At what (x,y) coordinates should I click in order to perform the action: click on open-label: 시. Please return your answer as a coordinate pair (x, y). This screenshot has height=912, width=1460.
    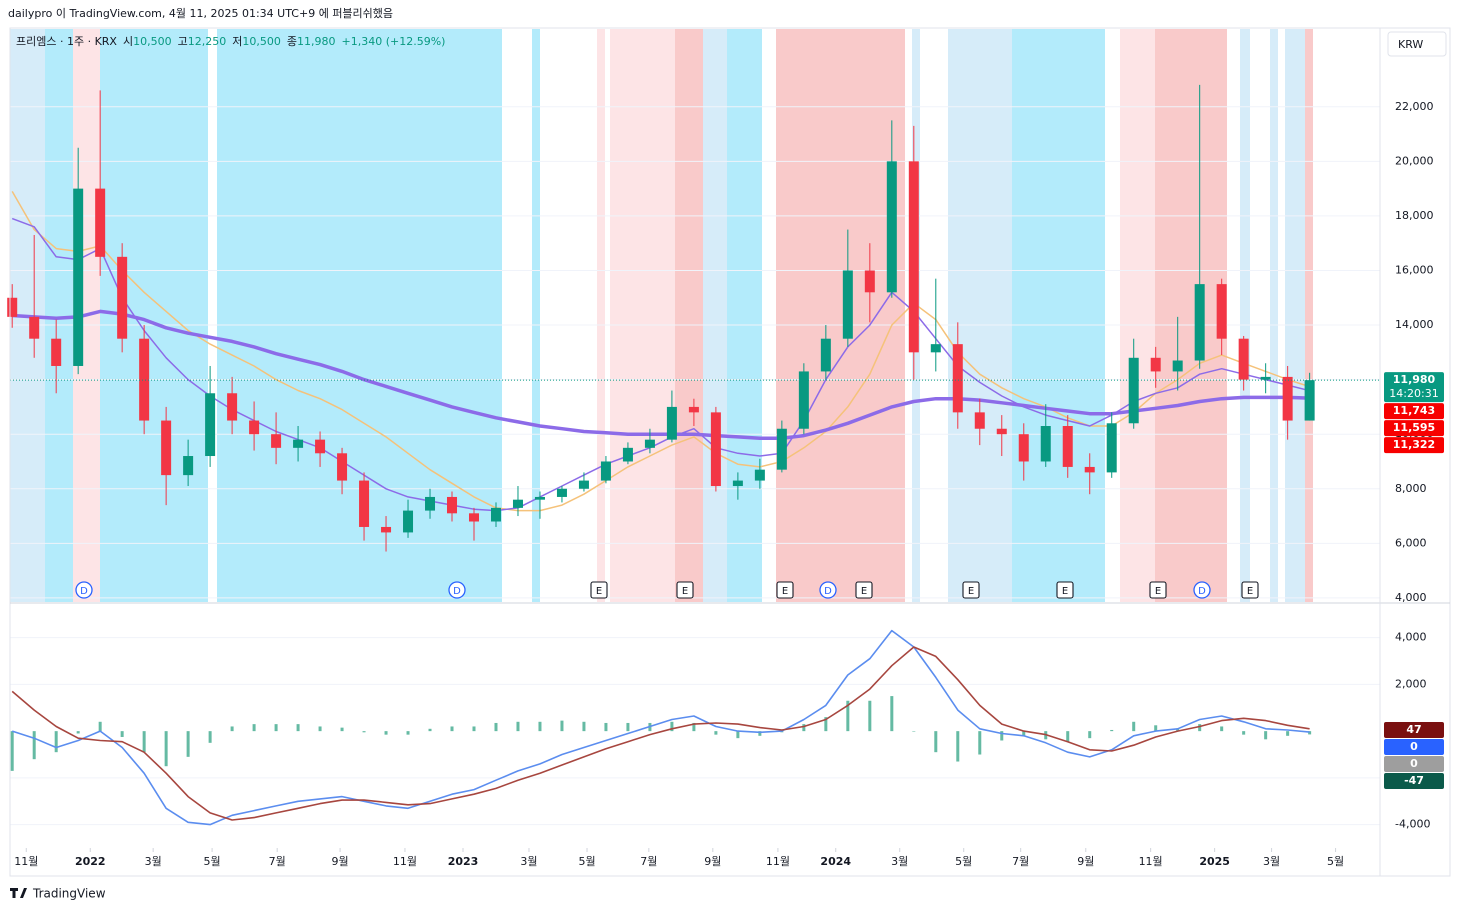
    Looking at the image, I should click on (128, 41).